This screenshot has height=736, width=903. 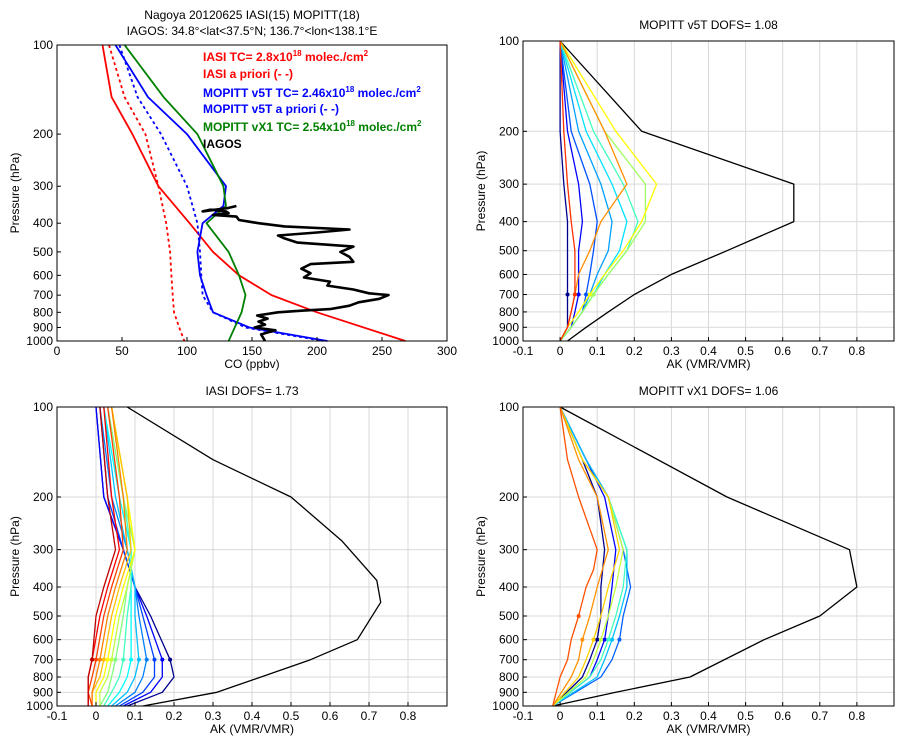 I want to click on x-tick-label: 200, so click(x=317, y=351).